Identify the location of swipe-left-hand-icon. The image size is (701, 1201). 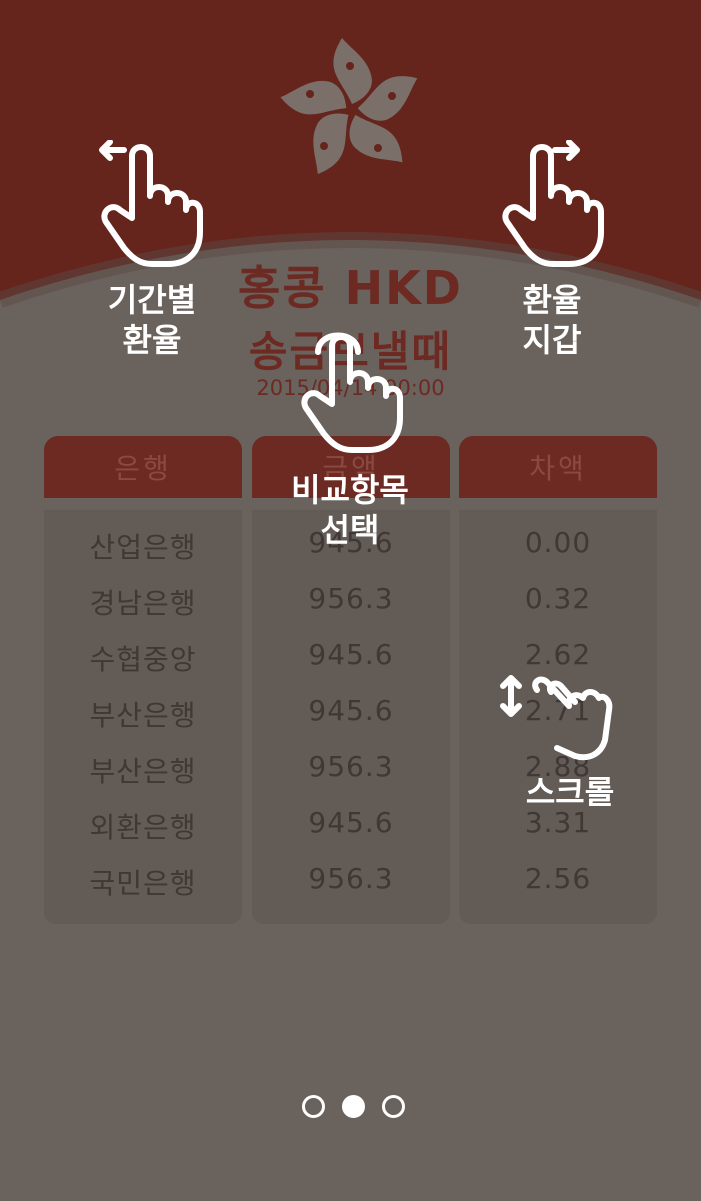
(151, 203).